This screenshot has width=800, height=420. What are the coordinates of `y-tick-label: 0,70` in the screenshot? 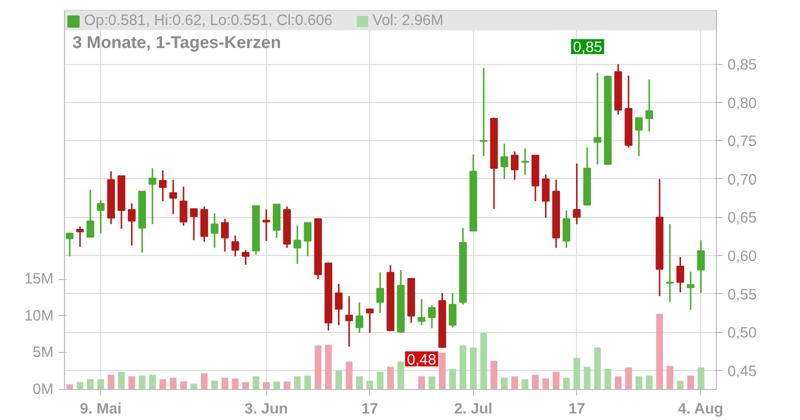 It's located at (742, 179).